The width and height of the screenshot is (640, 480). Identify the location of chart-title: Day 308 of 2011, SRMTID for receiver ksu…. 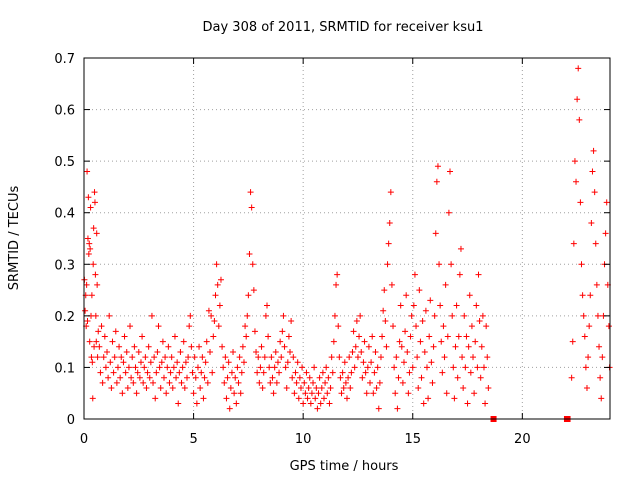
(343, 27).